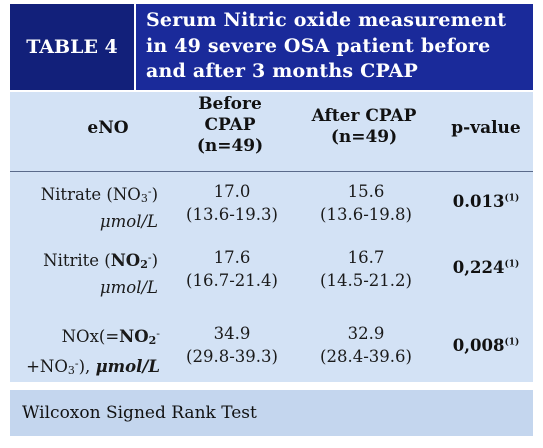 This screenshot has width=543, height=448. Describe the element at coordinates (232, 269) in the screenshot. I see `row-nitrite-before: 17.6 (16.7-21.4)` at that location.